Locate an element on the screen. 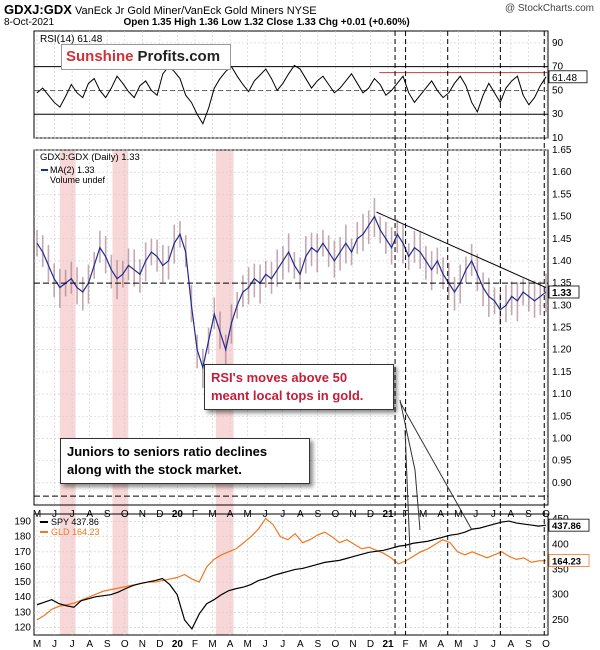 The height and width of the screenshot is (650, 600). ratio-tick-label: 1.40 is located at coordinates (562, 261).